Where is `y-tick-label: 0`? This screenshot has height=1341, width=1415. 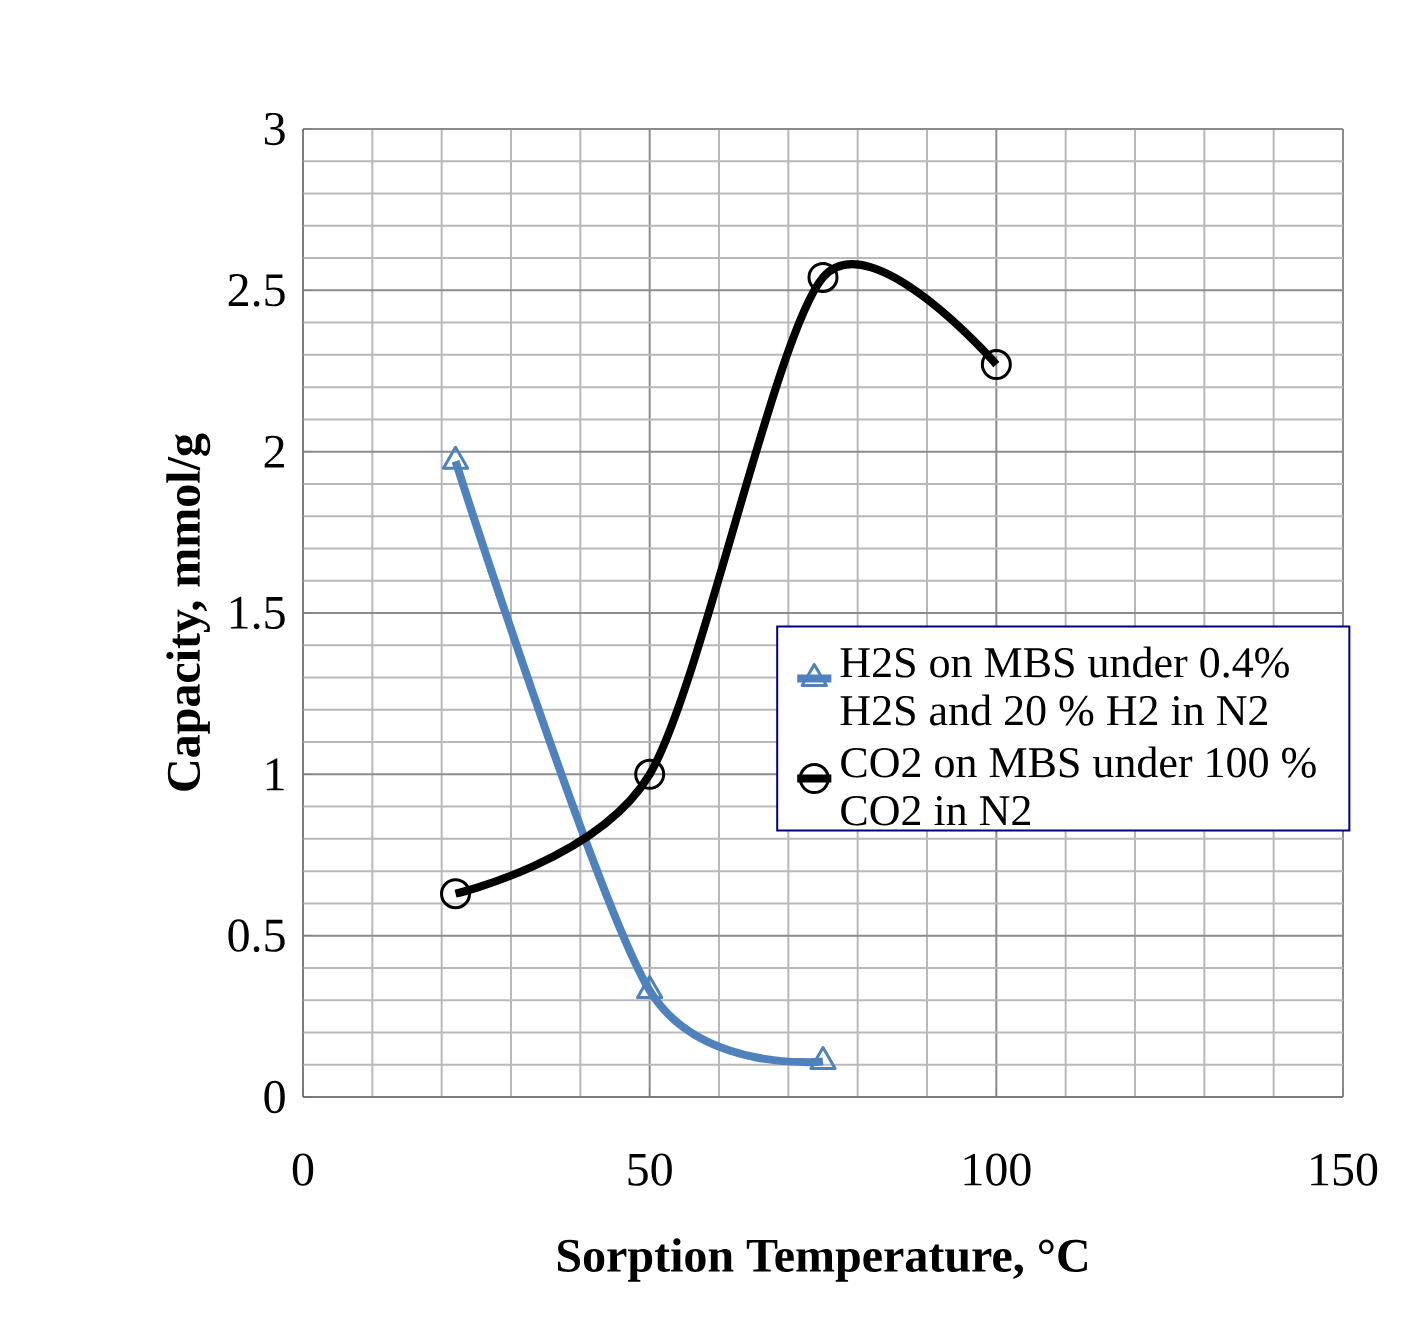
y-tick-label: 0 is located at coordinates (274, 1097).